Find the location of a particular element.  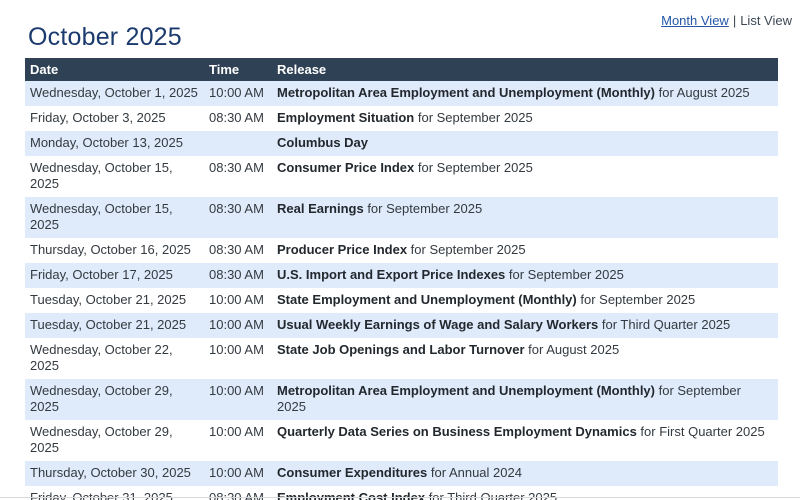

release-date: Monday, October 13, 2025 is located at coordinates (106, 142).